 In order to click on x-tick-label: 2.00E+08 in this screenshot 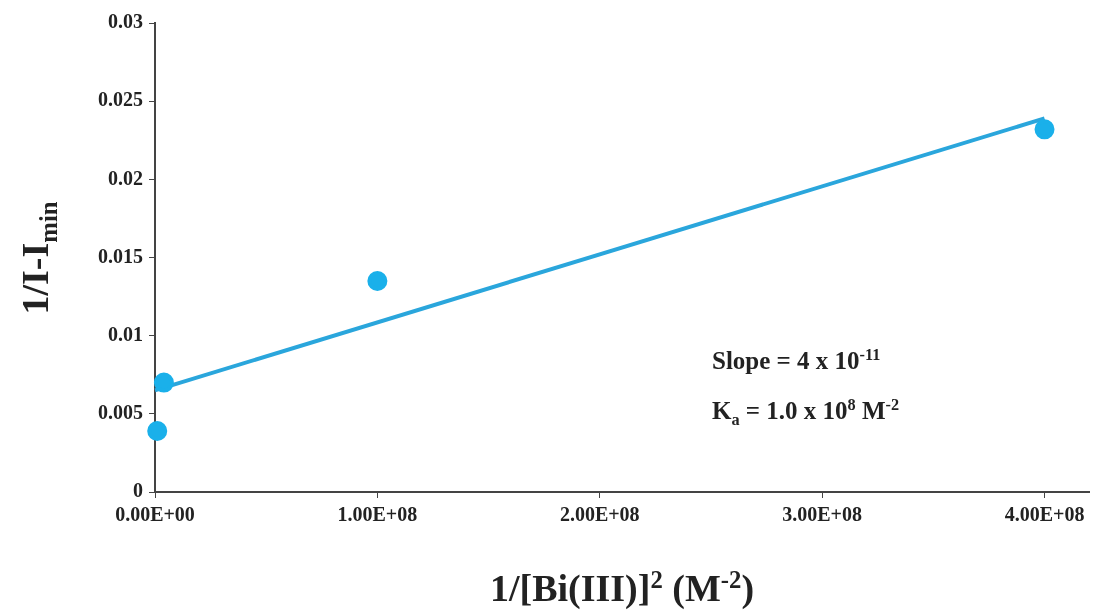, I will do `click(599, 514)`.